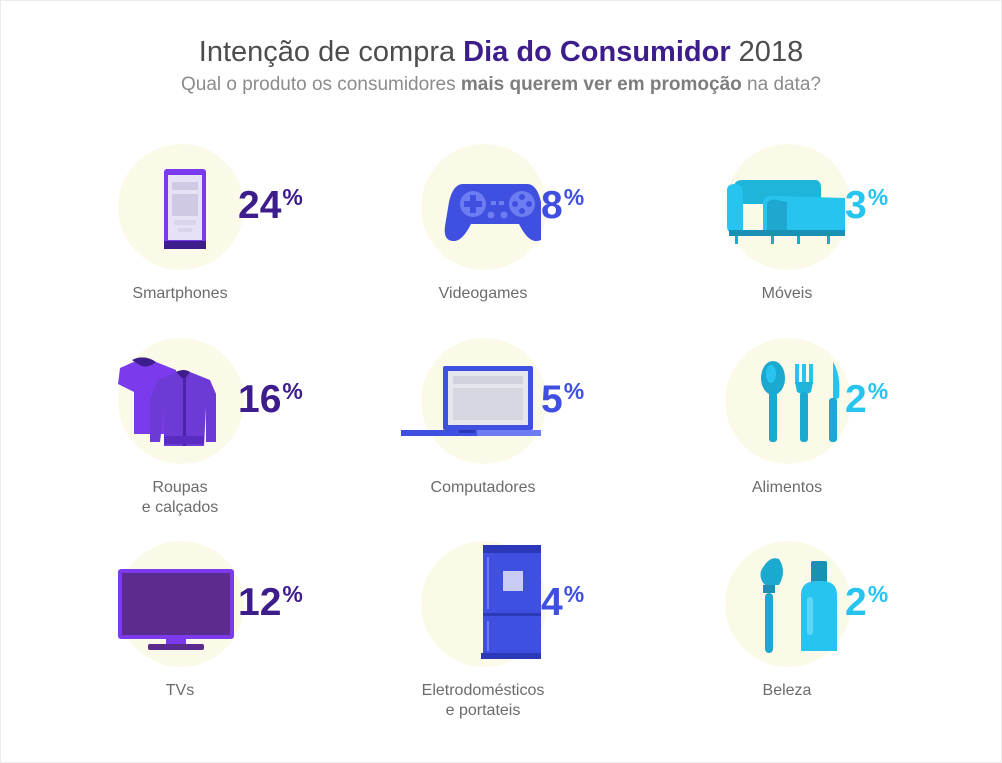  I want to click on percentage-value-eletrodomesticos-e-portateis: 4%, so click(562, 603).